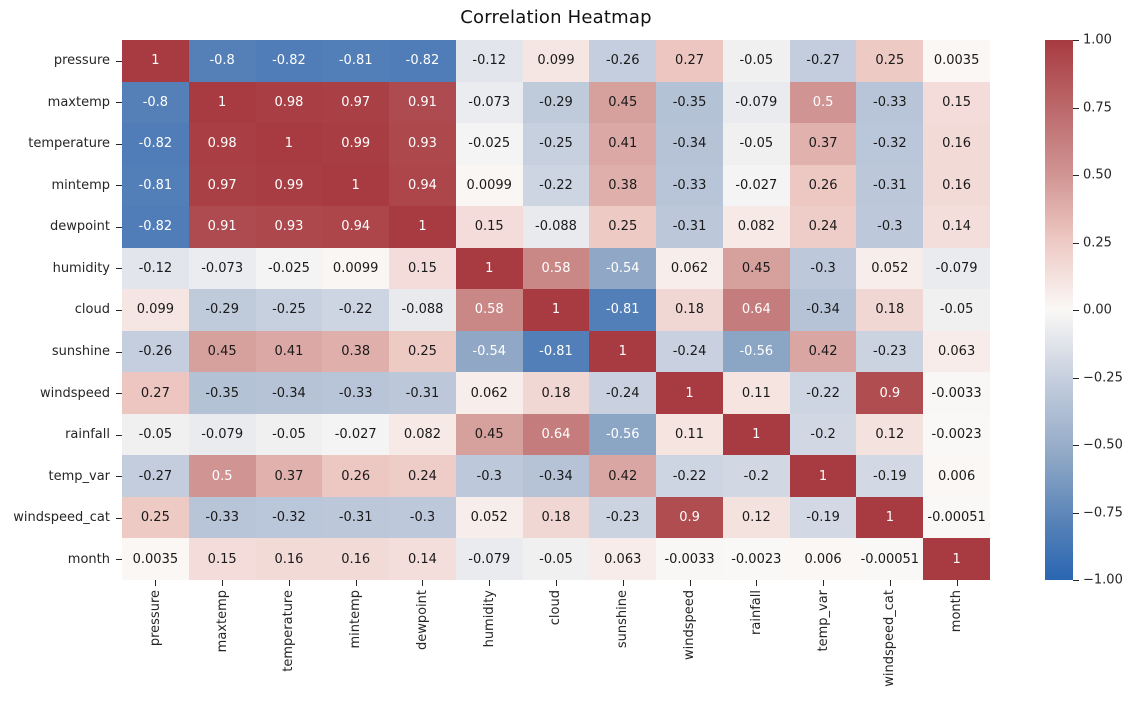 This screenshot has width=1134, height=703. Describe the element at coordinates (422, 517) in the screenshot. I see `heatmap-cell-windspeed_cat-dewpoint: -0.3` at that location.